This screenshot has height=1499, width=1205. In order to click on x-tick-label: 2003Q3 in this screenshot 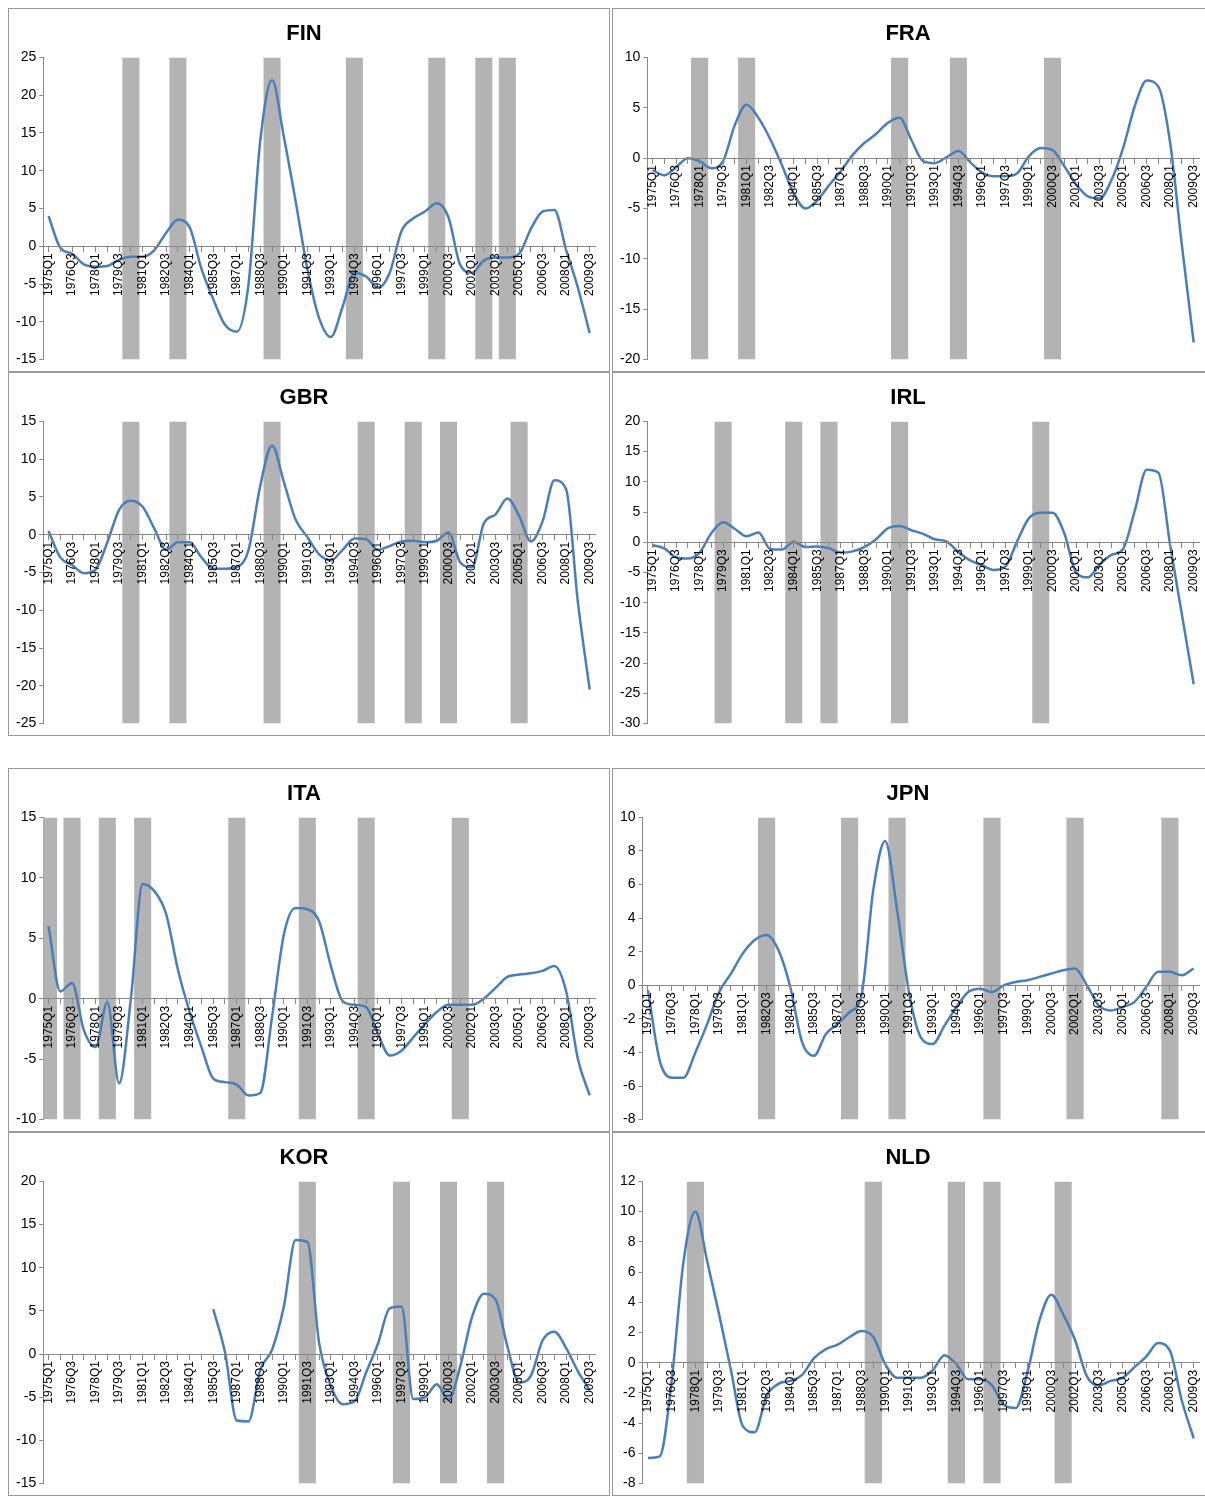, I will do `click(1098, 1391)`.